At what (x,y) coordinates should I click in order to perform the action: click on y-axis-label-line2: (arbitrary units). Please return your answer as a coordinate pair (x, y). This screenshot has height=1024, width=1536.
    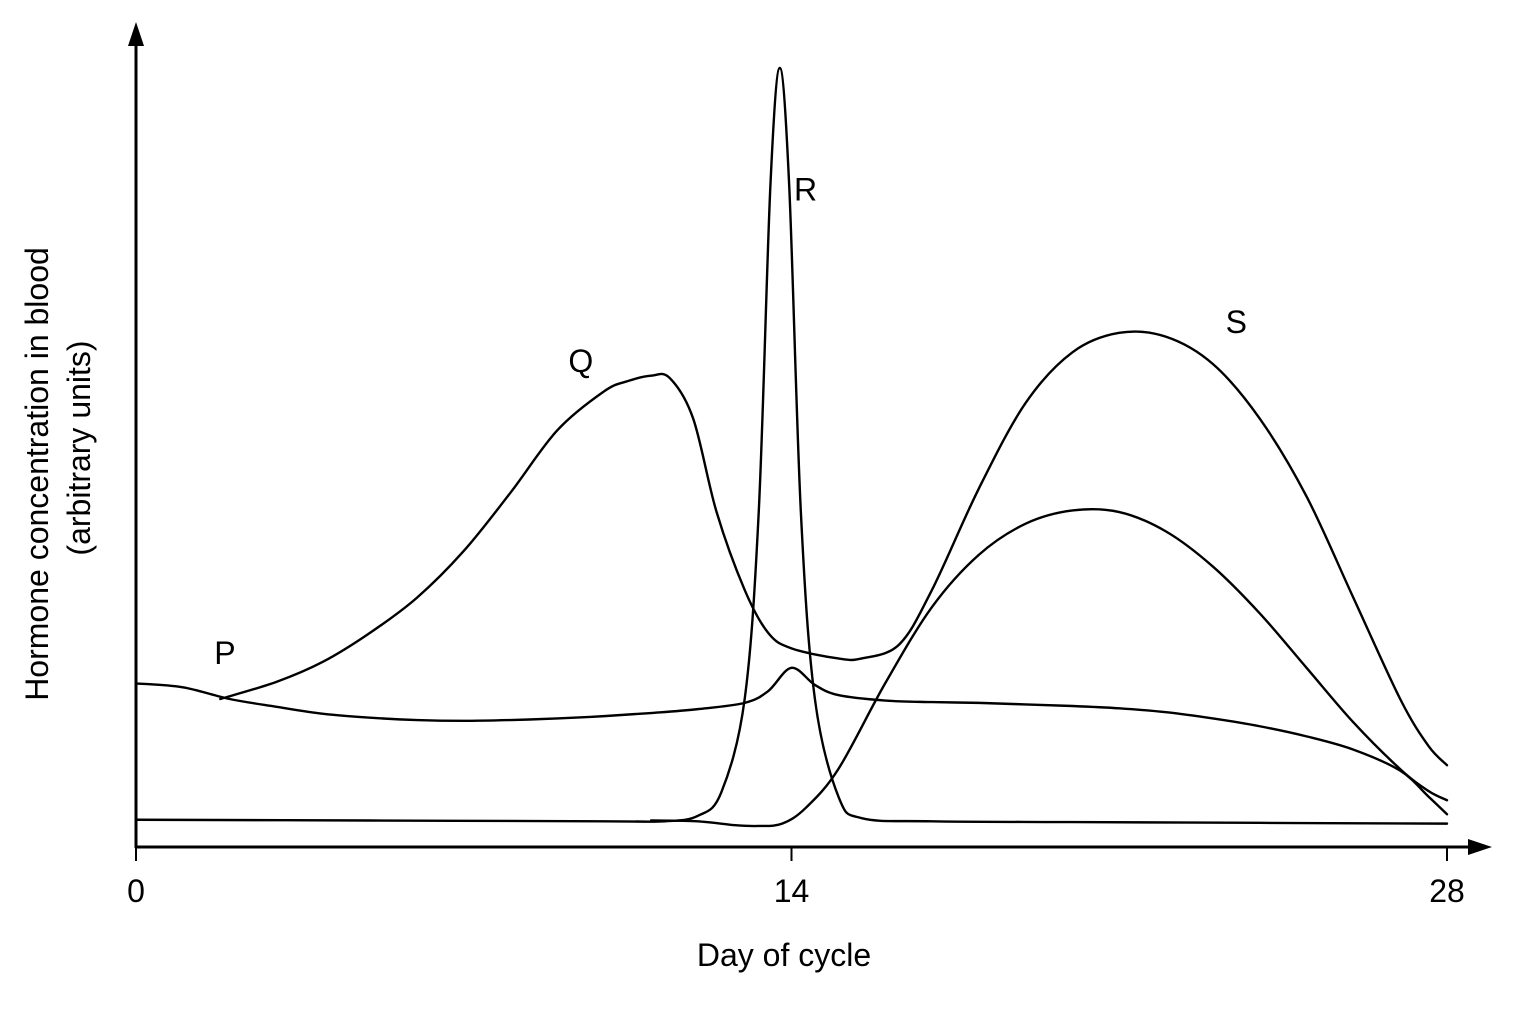
    Looking at the image, I should click on (79, 447).